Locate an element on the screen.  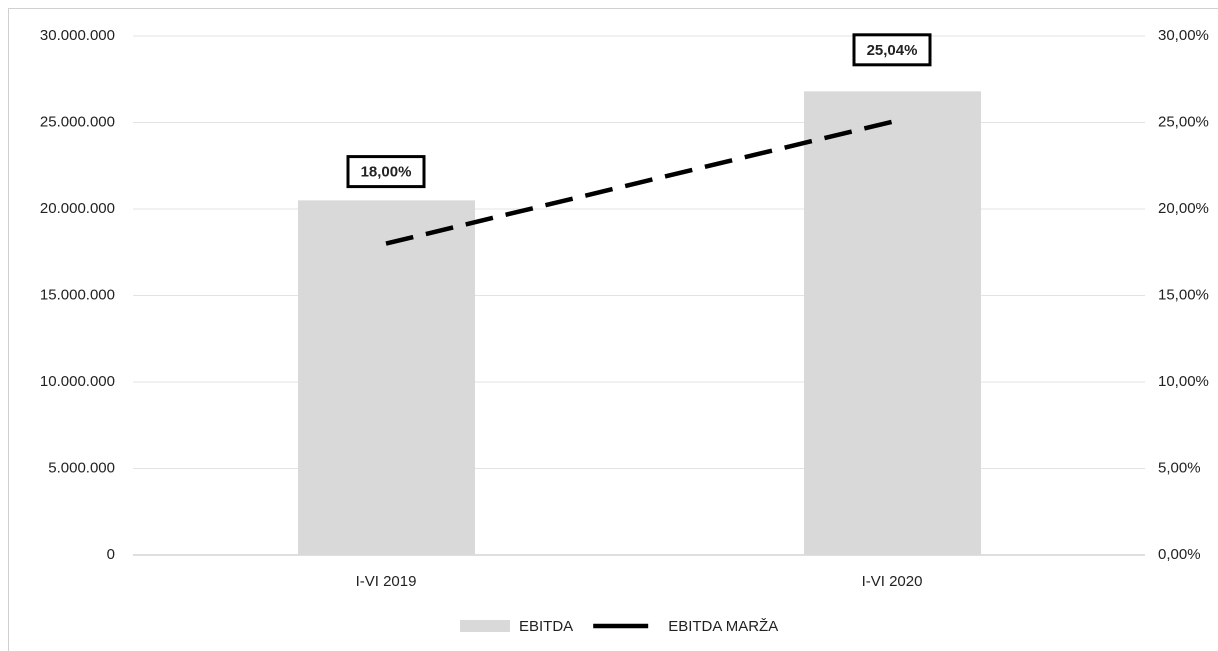
y-tick-label: 0 is located at coordinates (111, 554).